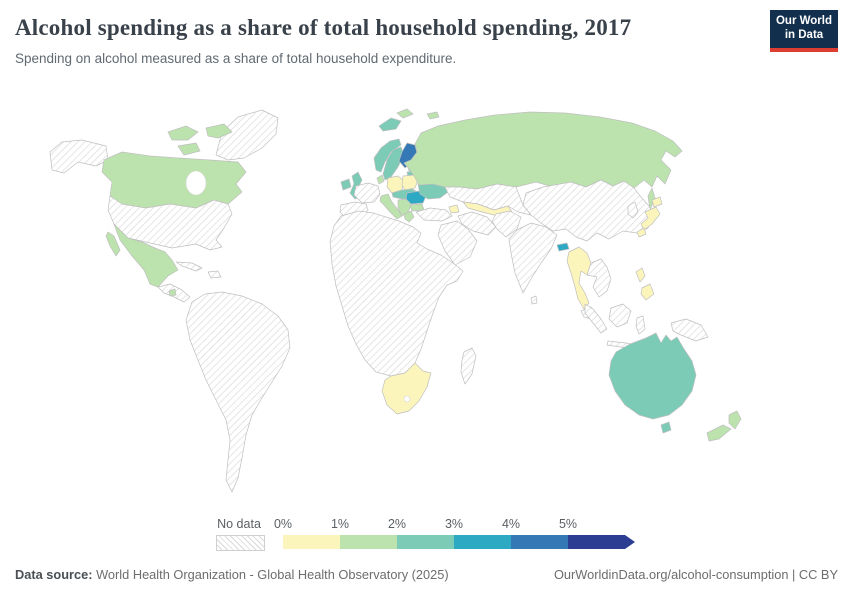  What do you see at coordinates (283, 524) in the screenshot?
I see `legend-tick-0: 0%` at bounding box center [283, 524].